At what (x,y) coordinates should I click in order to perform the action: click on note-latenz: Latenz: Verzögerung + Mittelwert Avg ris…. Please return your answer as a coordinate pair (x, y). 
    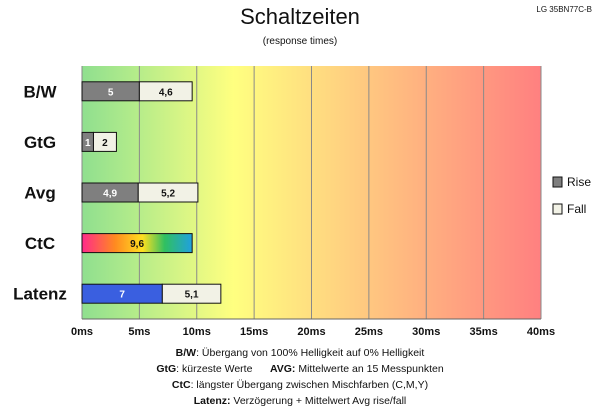
    Looking at the image, I should click on (300, 401).